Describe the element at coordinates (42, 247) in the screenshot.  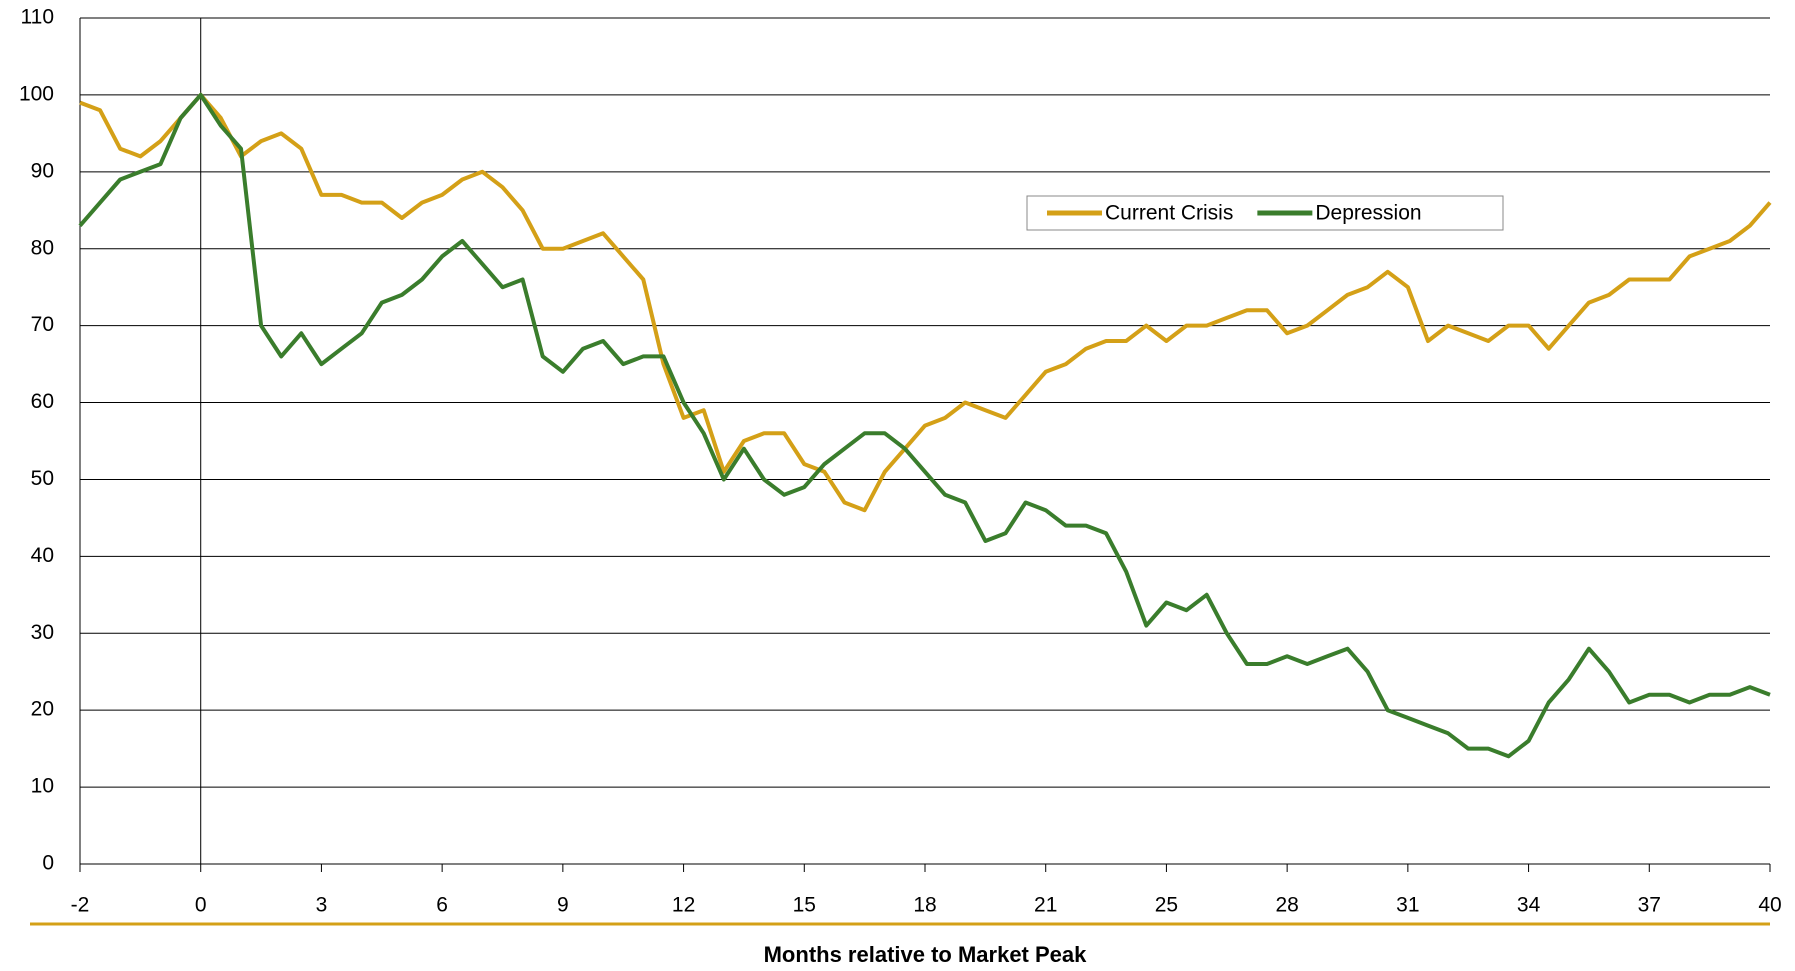
I see `y-tick-label: 80` at that location.